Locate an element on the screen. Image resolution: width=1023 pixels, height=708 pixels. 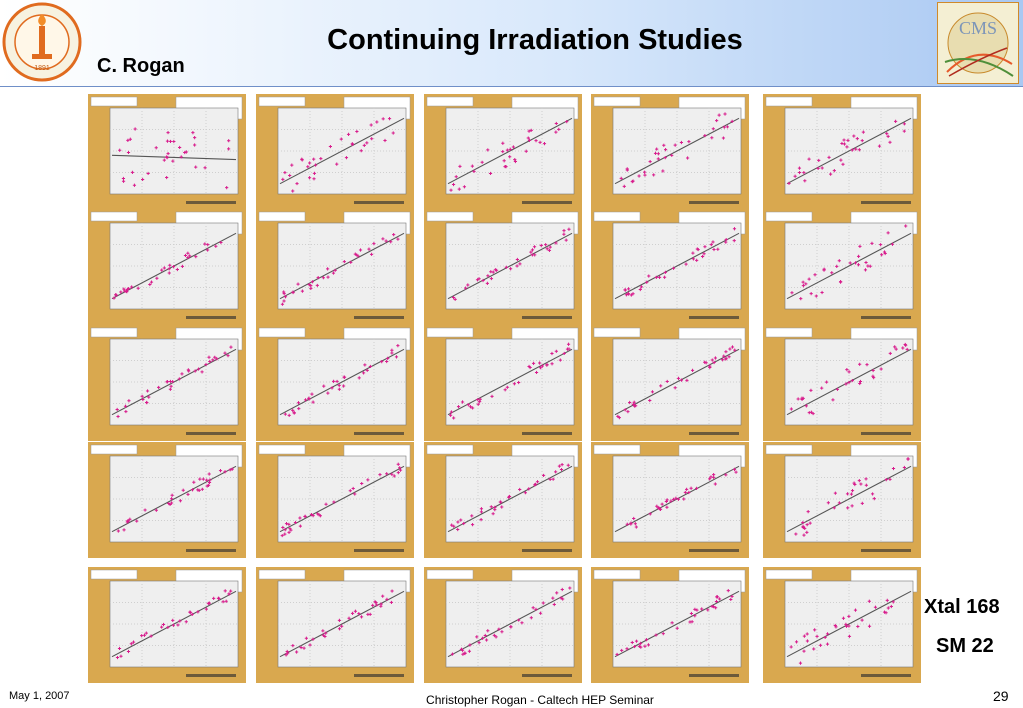
fit-line is located at coordinates (849, 624).